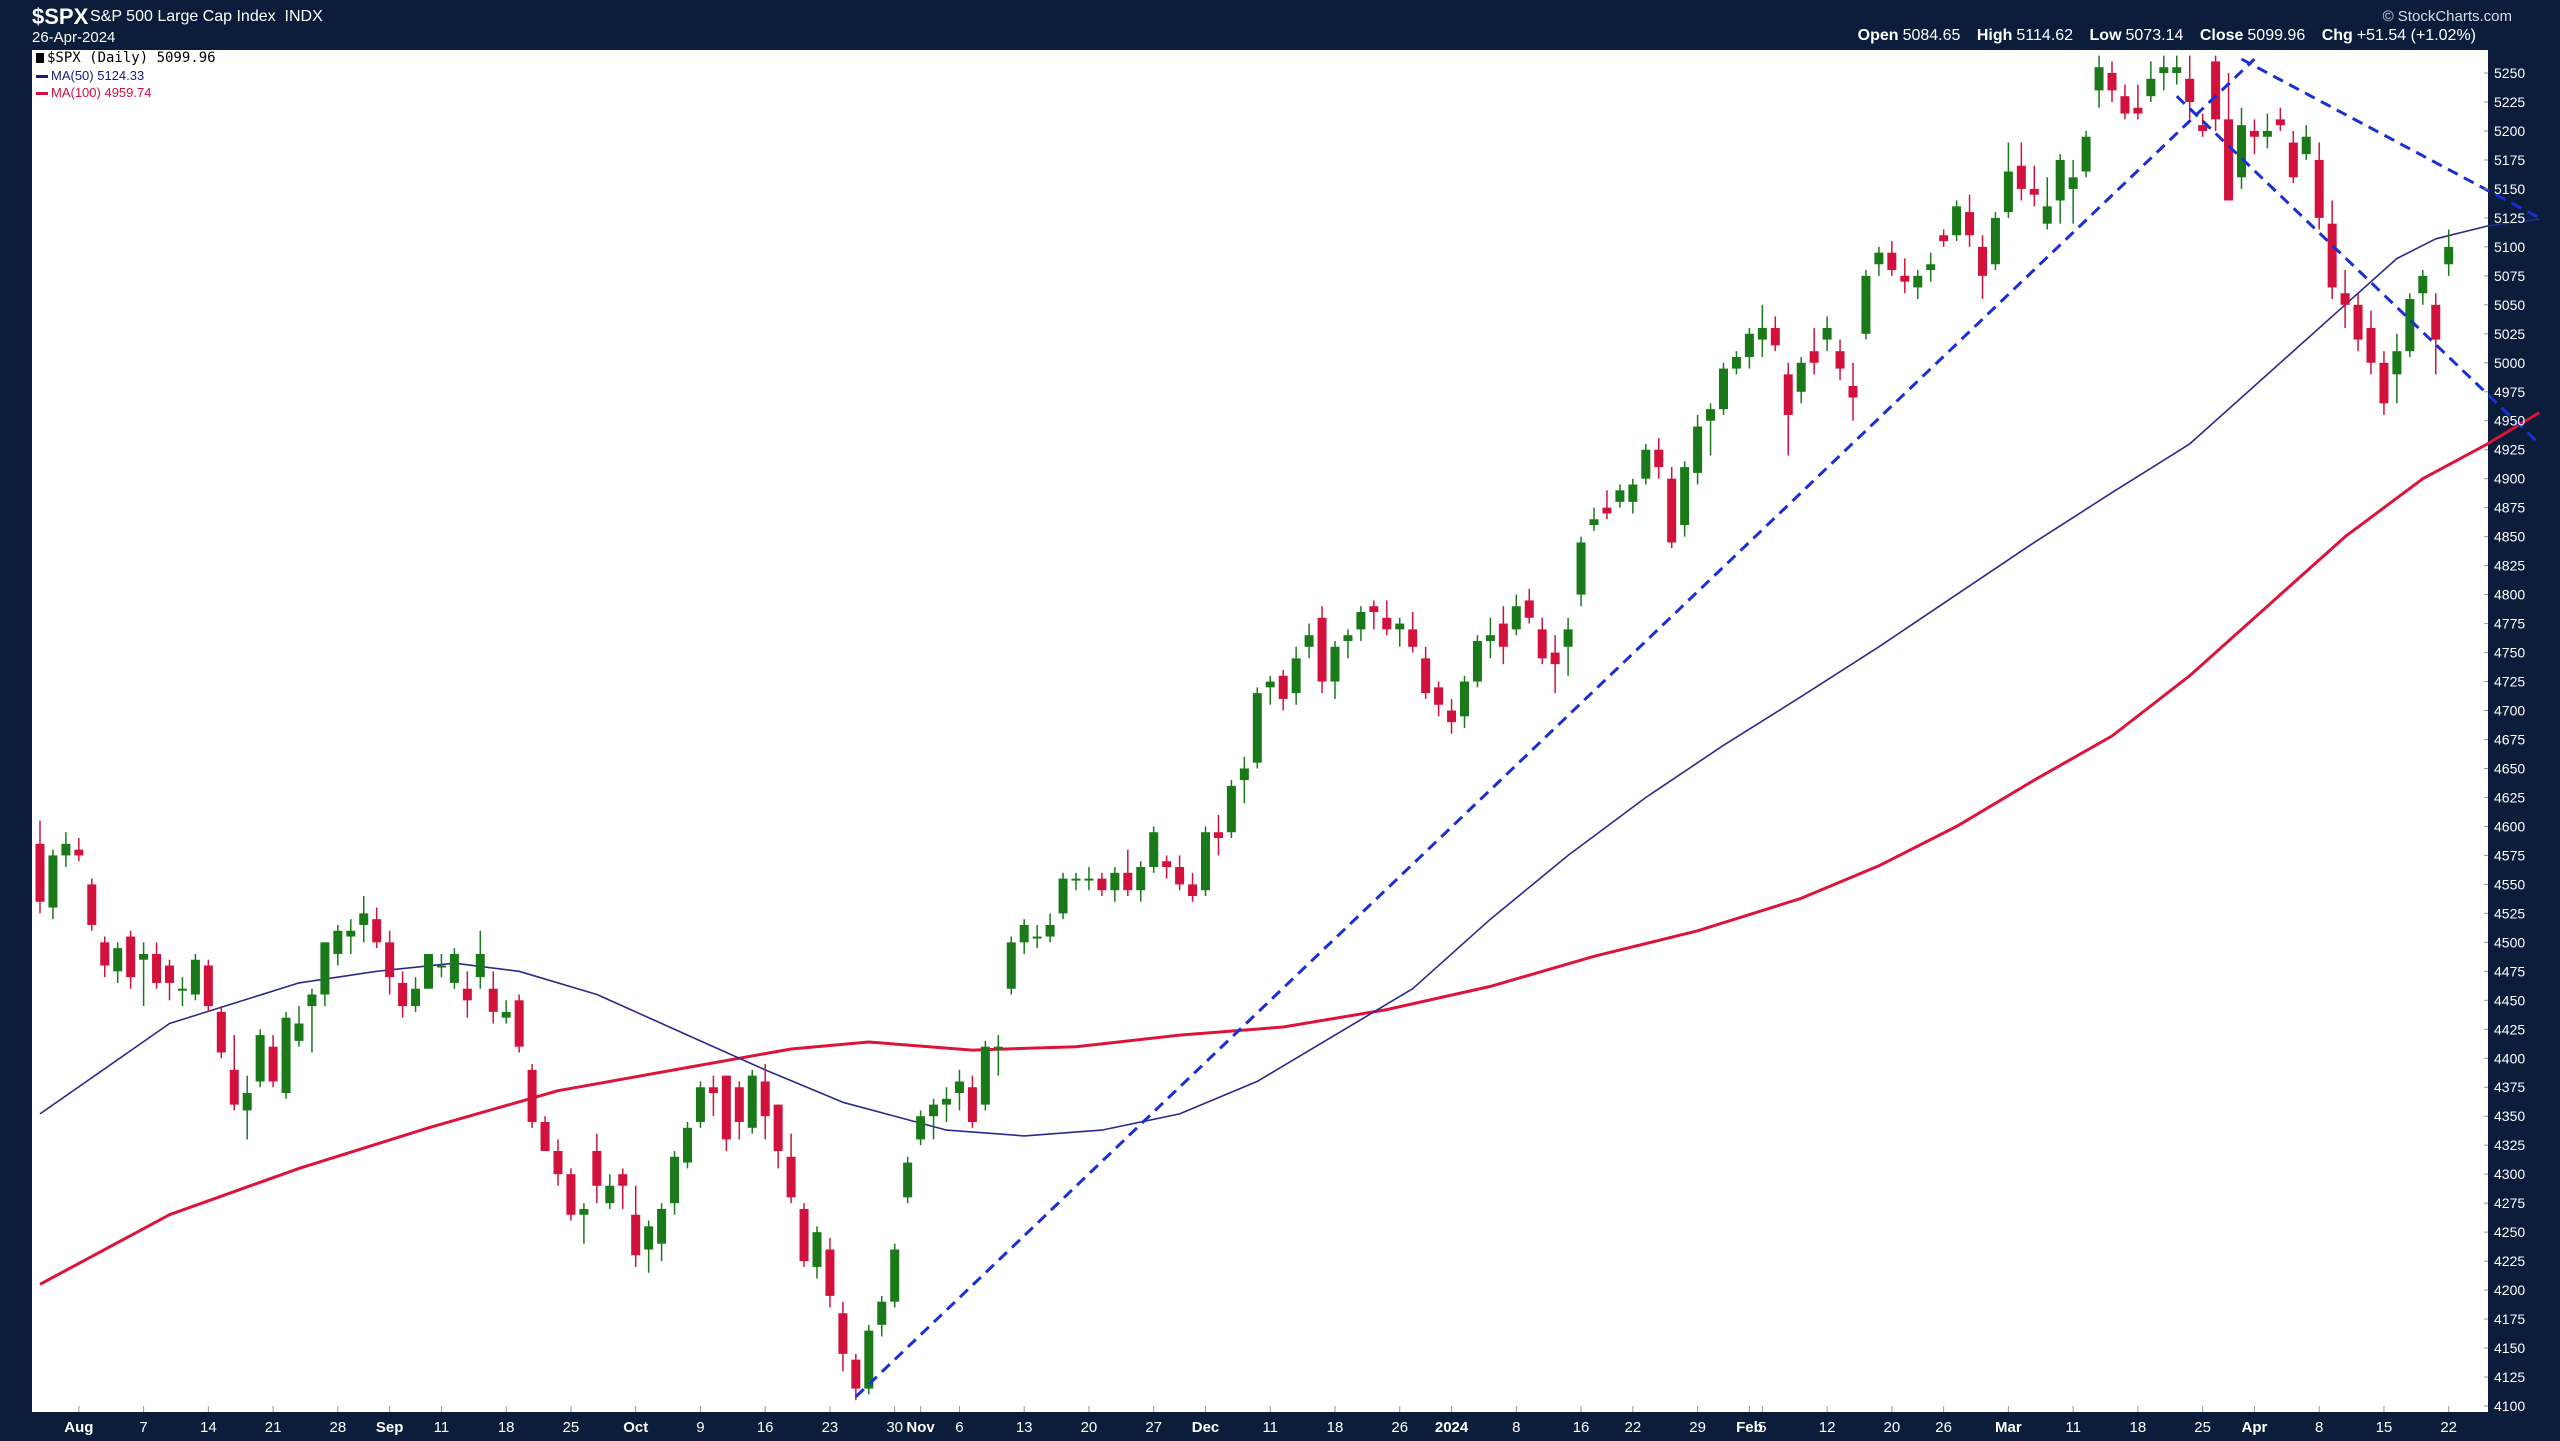 The width and height of the screenshot is (2560, 1441). I want to click on x-tick-label: Oct, so click(635, 1427).